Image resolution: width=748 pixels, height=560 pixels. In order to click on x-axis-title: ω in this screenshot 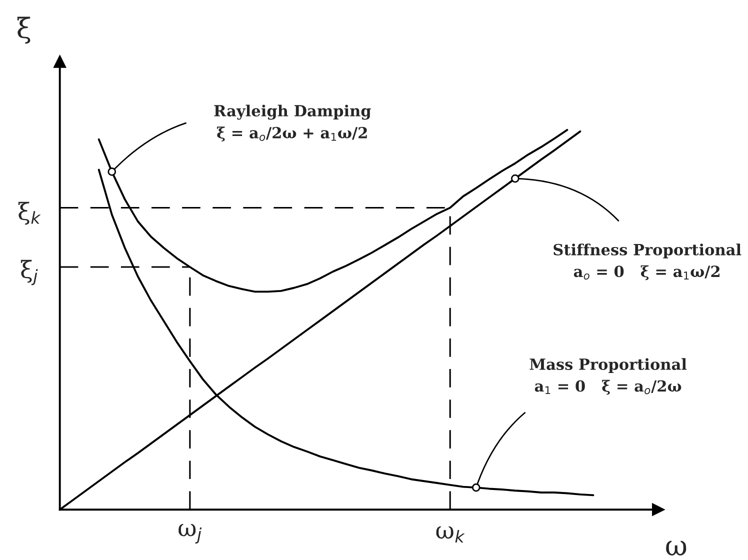, I will do `click(676, 548)`.